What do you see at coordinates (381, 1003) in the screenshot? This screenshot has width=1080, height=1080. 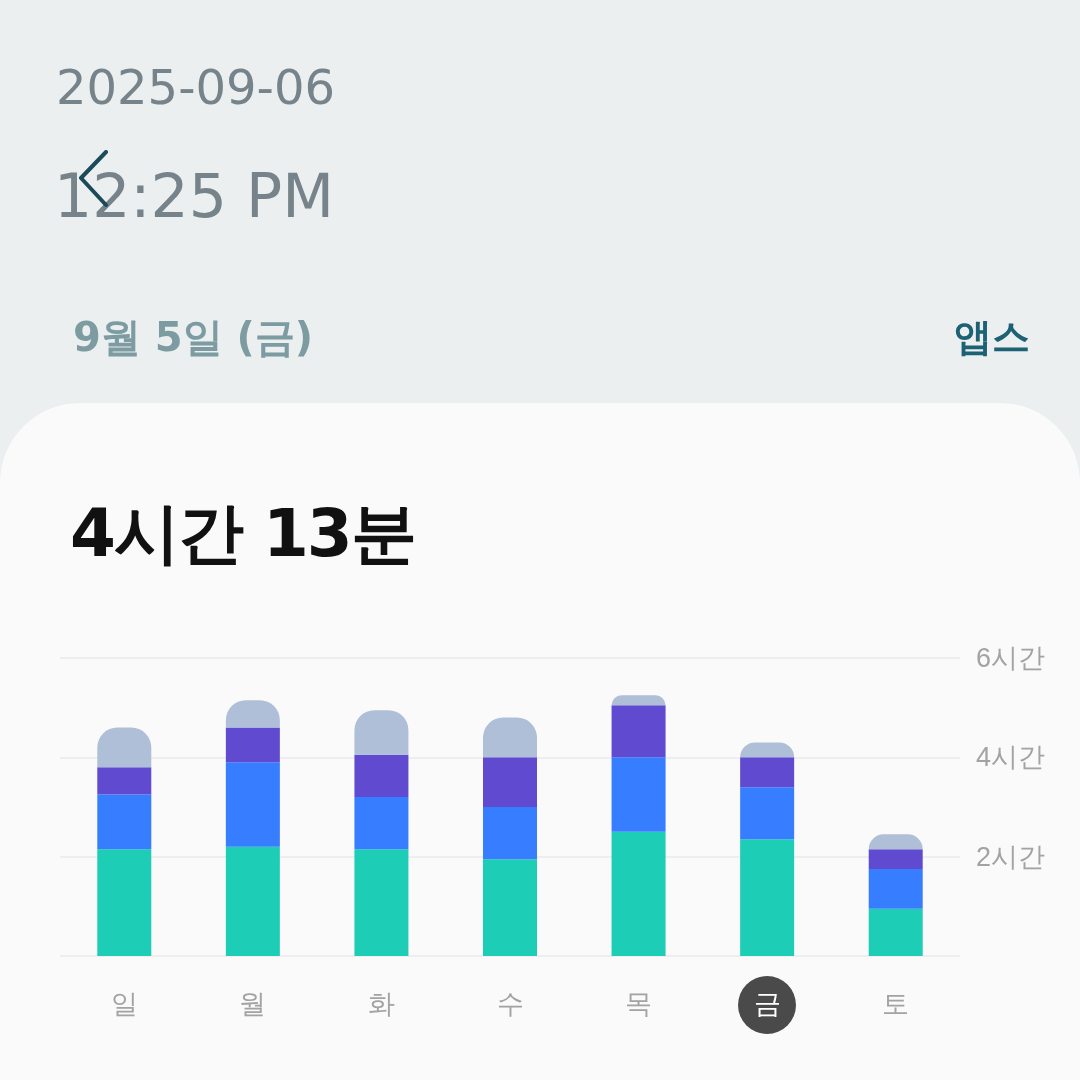 I see `x-tick-label: 화` at bounding box center [381, 1003].